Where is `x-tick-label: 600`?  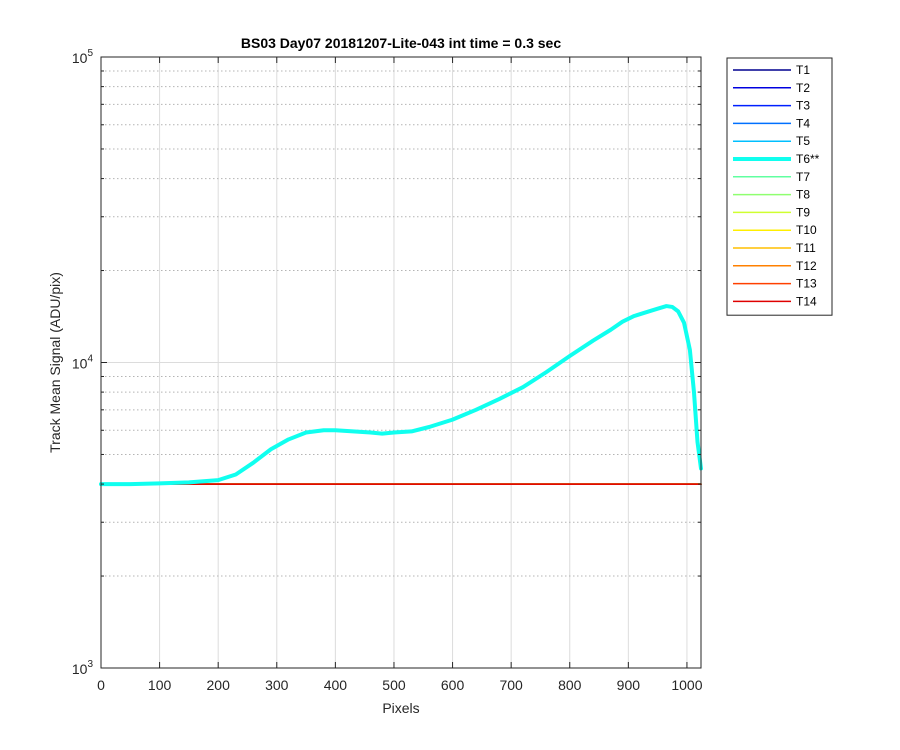 x-tick-label: 600 is located at coordinates (453, 685).